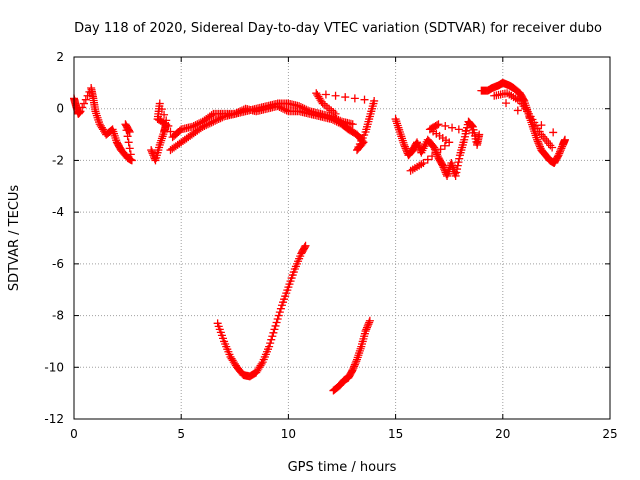 Image resolution: width=640 pixels, height=480 pixels. What do you see at coordinates (261, 127) in the screenshot?
I see `series-morning-lower` at bounding box center [261, 127].